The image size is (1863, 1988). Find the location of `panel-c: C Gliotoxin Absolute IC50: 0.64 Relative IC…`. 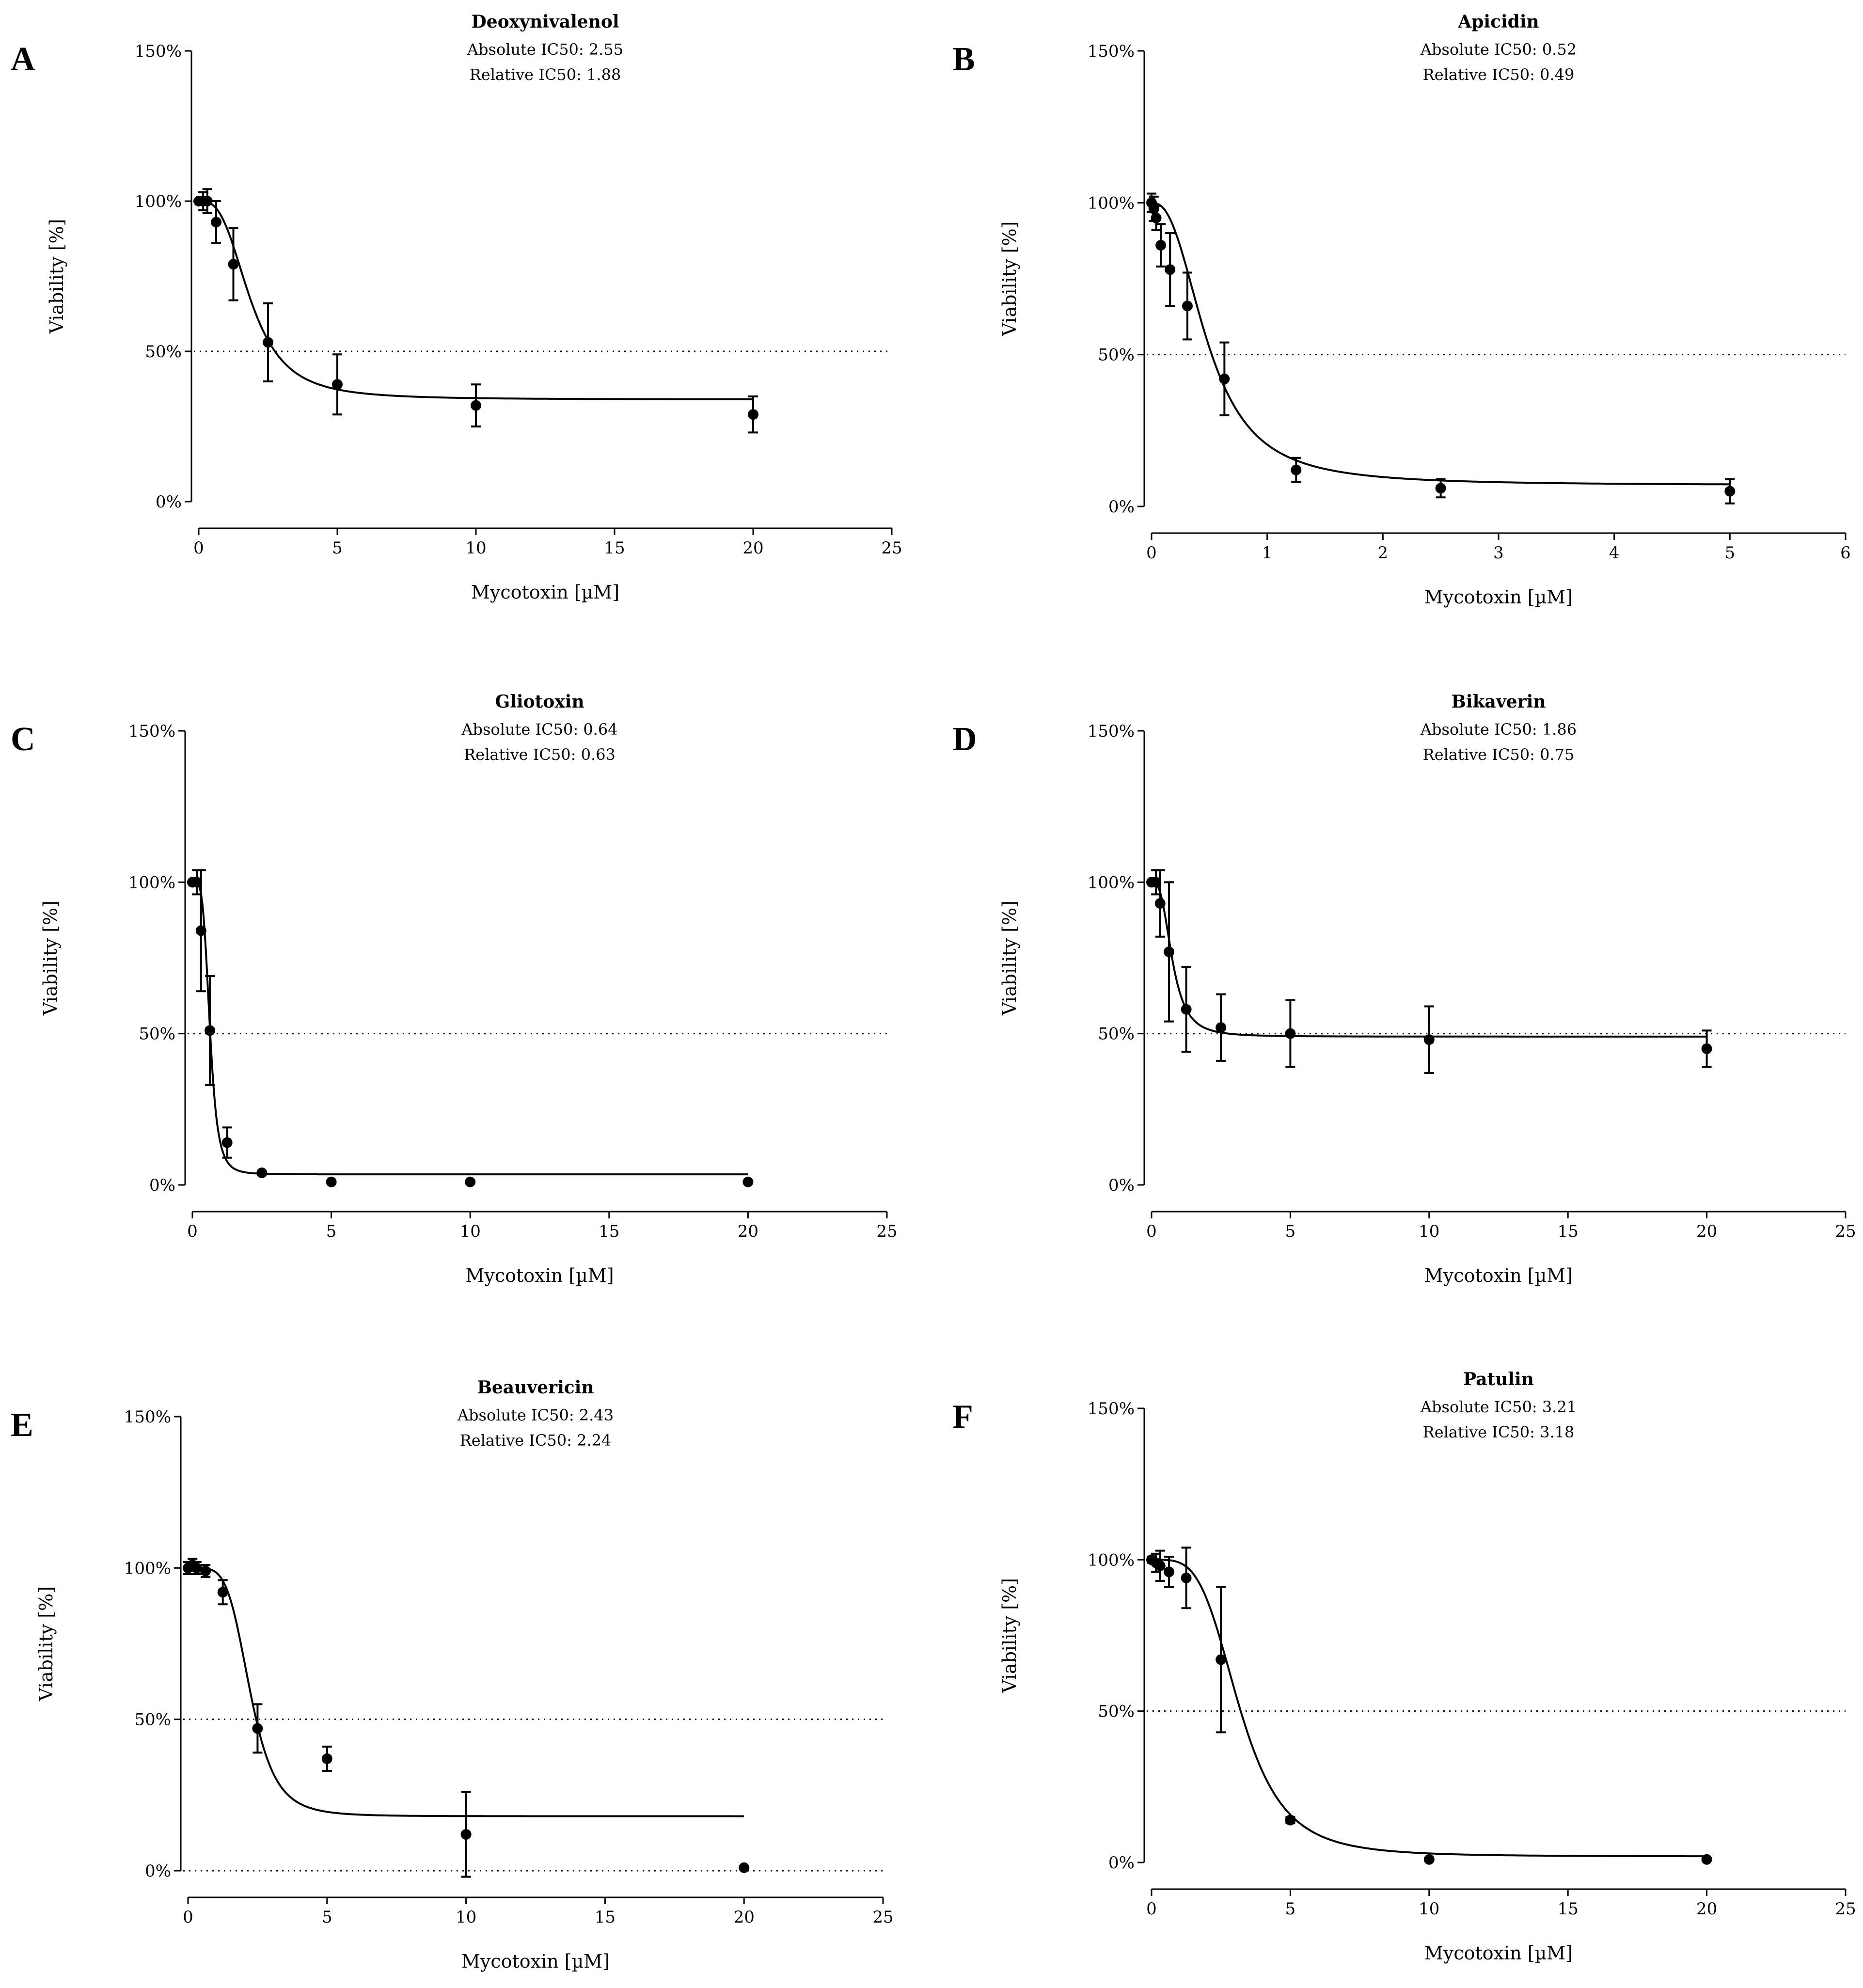

panel-c: C Gliotoxin Absolute IC50: 0.64 Relative IC… is located at coordinates (454, 989).